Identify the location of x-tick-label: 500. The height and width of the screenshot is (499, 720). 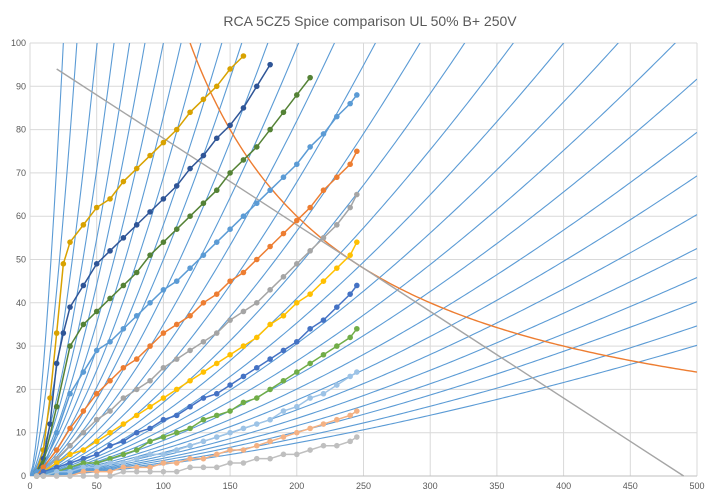
(696, 486).